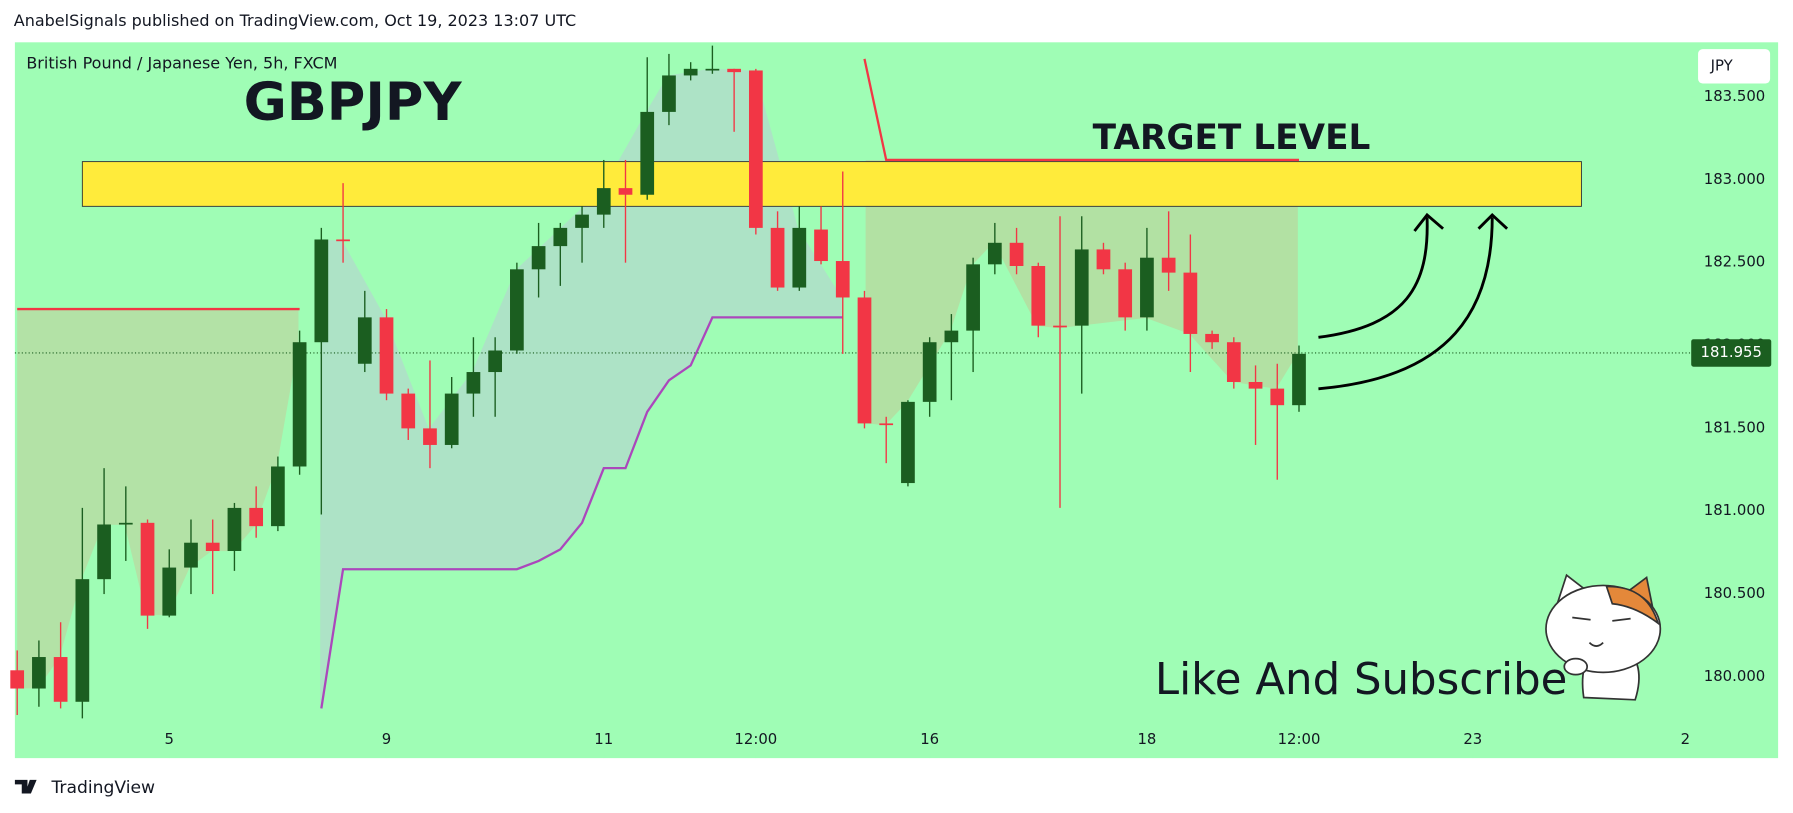 This screenshot has width=1793, height=813. Describe the element at coordinates (1603, 637) in the screenshot. I see `cat-sticker` at that location.